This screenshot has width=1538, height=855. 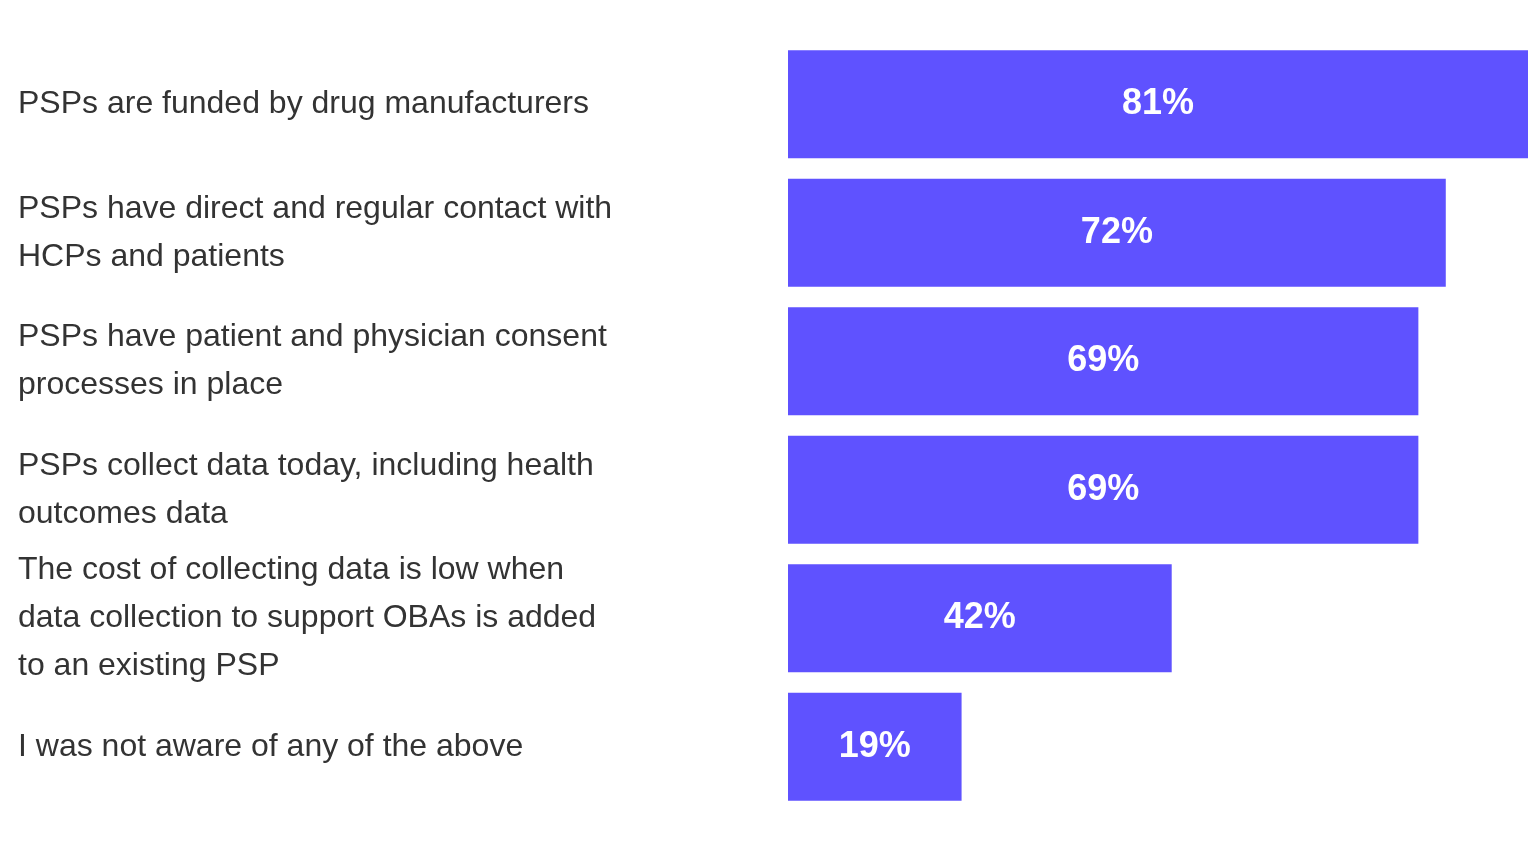 I want to click on y-tick-label: PSPs are funded by drug manufacturers, so click(x=303, y=102).